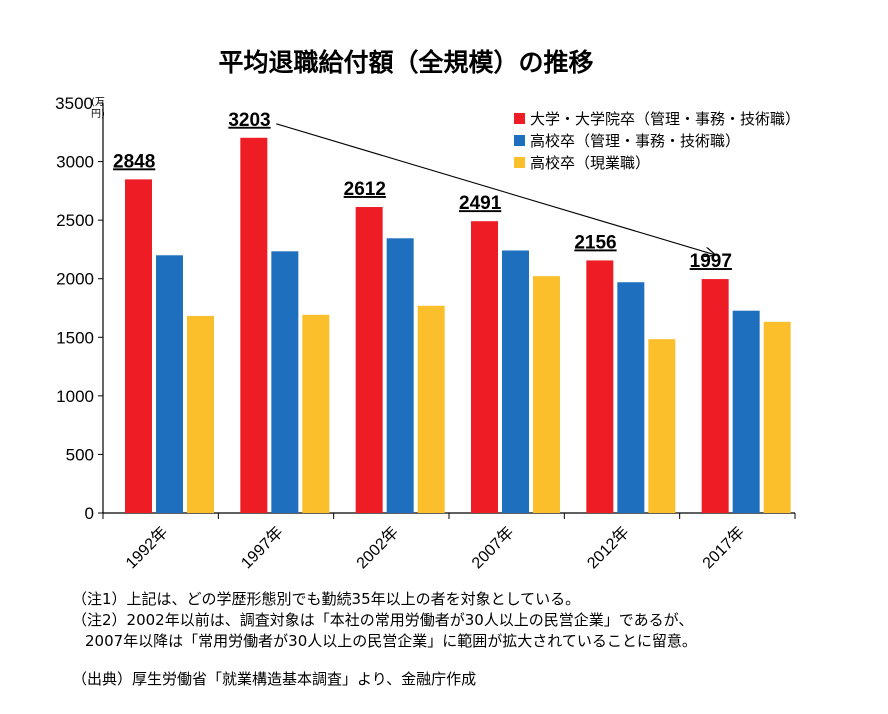 This screenshot has width=888, height=714. Describe the element at coordinates (134, 161) in the screenshot. I see `value-callout: 2848` at that location.